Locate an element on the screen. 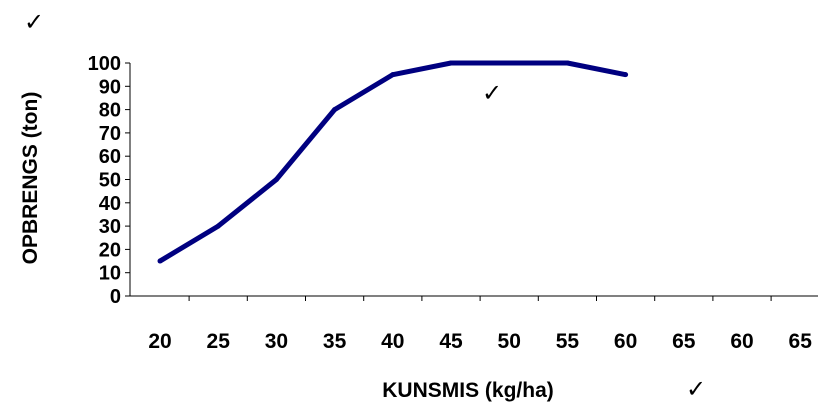 This screenshot has width=818, height=407. y-tick-label: 70 is located at coordinates (110, 134).